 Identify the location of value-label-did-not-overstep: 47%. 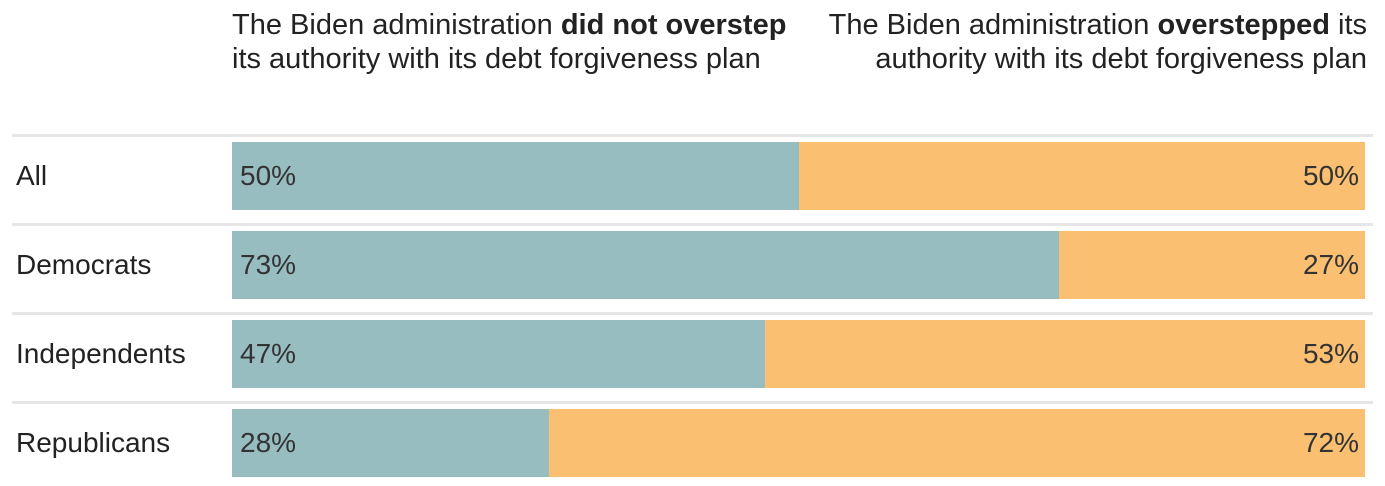
(268, 353).